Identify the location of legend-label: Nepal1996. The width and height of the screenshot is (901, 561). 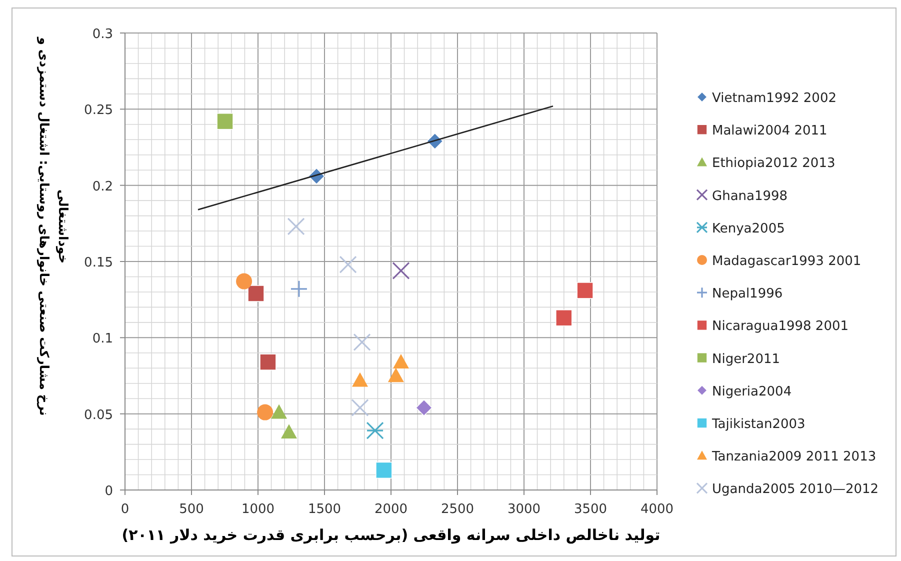
(747, 294).